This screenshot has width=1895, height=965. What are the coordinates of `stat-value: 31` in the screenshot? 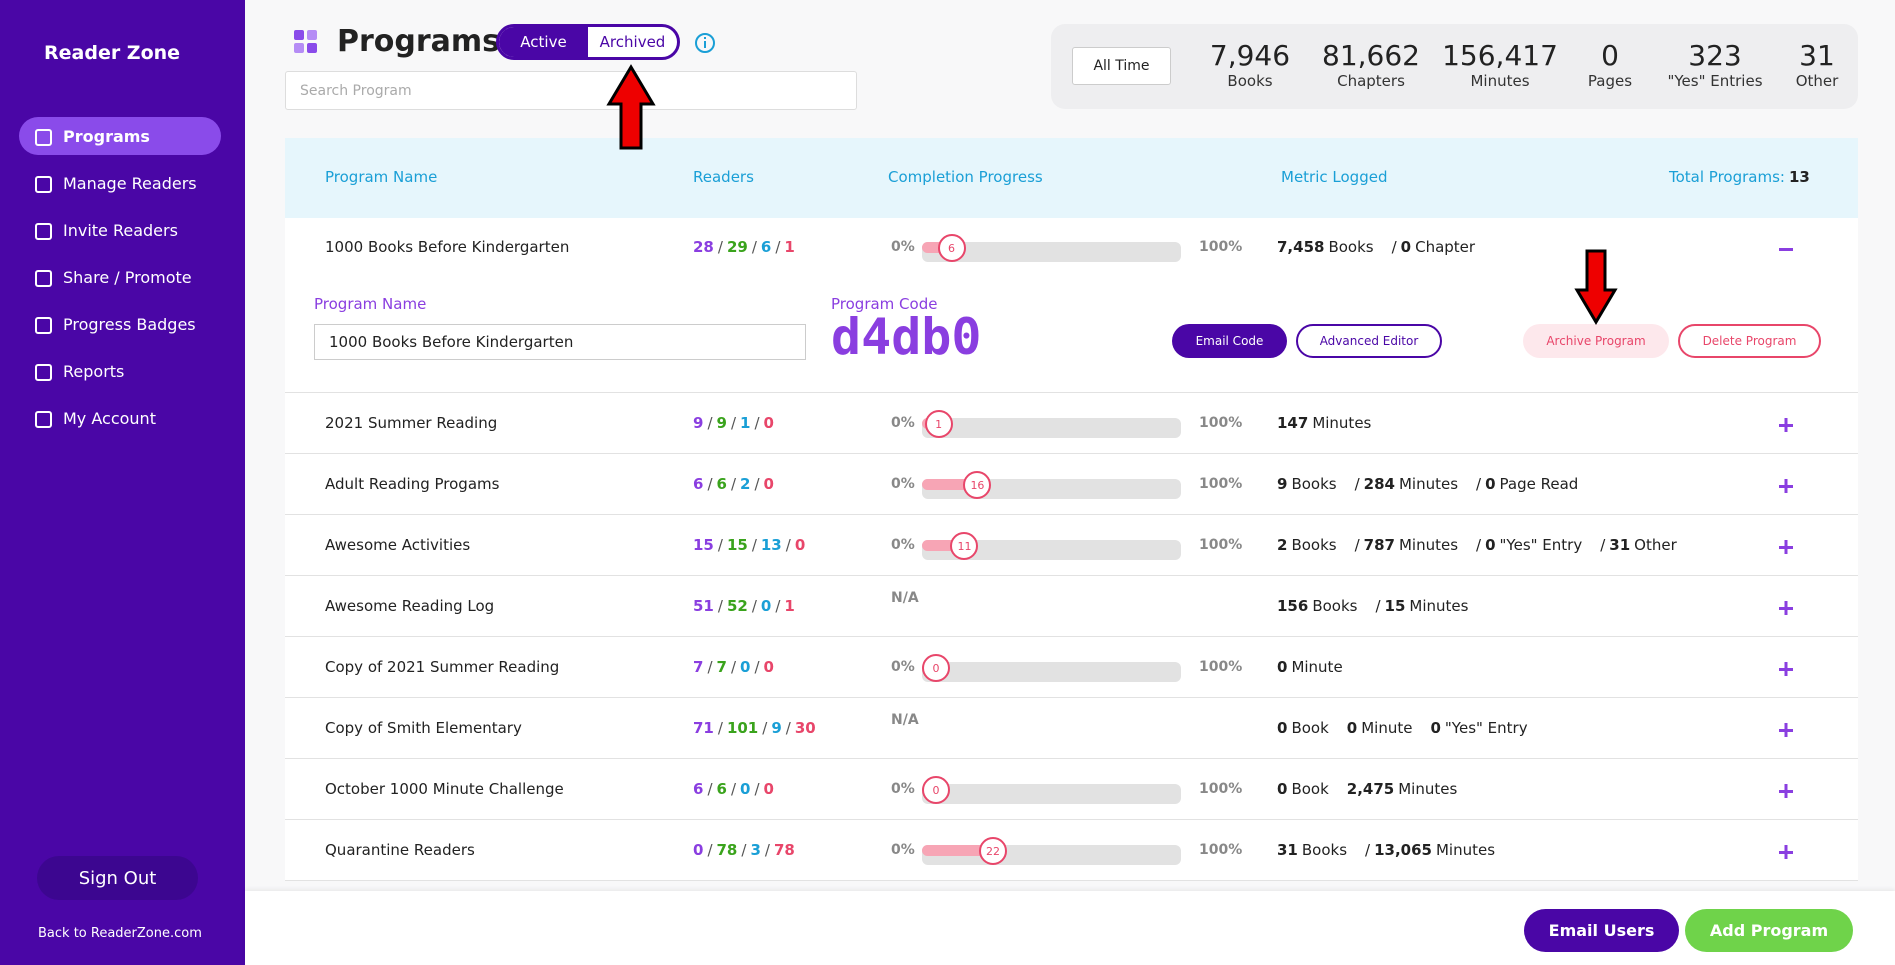 It's located at (1817, 55).